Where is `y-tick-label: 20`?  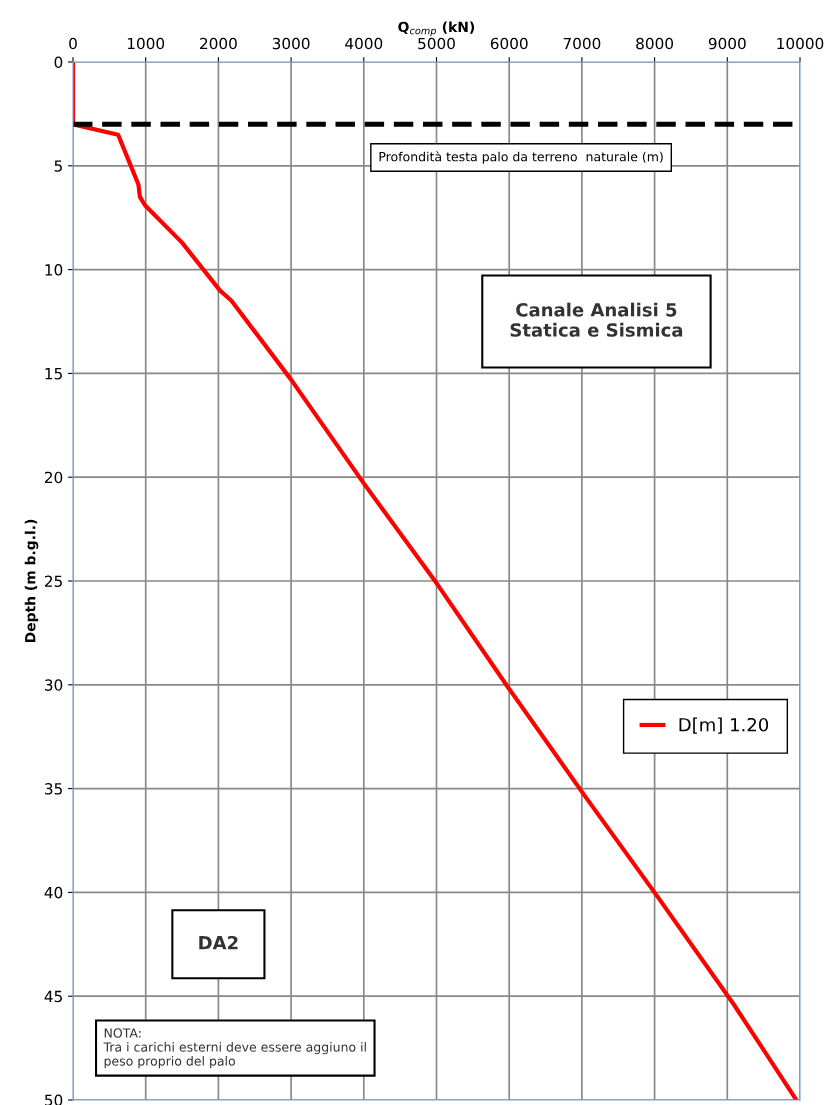
y-tick-label: 20 is located at coordinates (53, 477).